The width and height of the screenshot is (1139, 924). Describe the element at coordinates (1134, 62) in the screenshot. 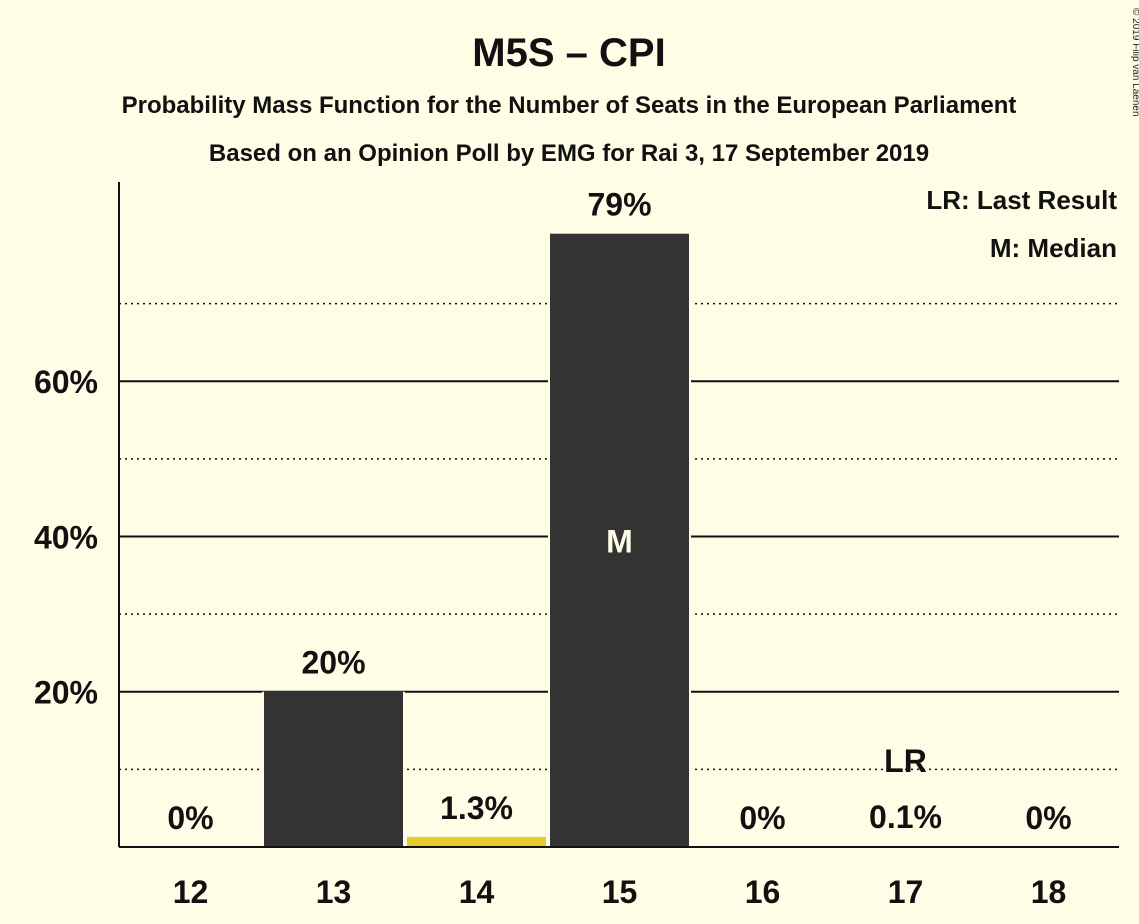

I see `copyright-note: © 2019 Filip van Laenen` at that location.